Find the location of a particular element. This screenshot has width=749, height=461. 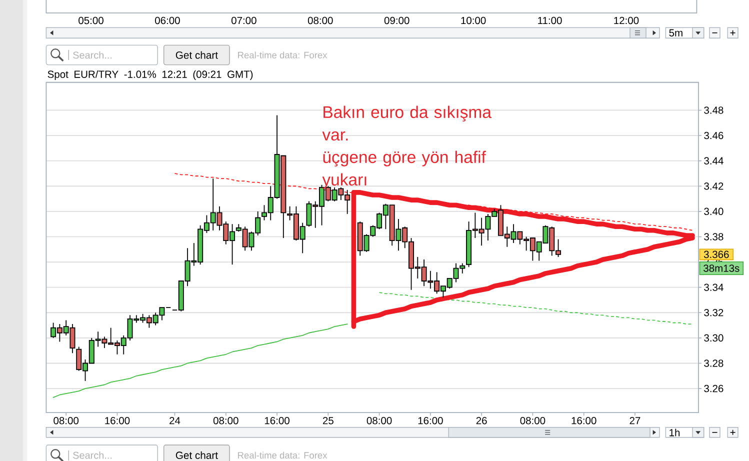

y-tick-label: 3.30 is located at coordinates (714, 338).